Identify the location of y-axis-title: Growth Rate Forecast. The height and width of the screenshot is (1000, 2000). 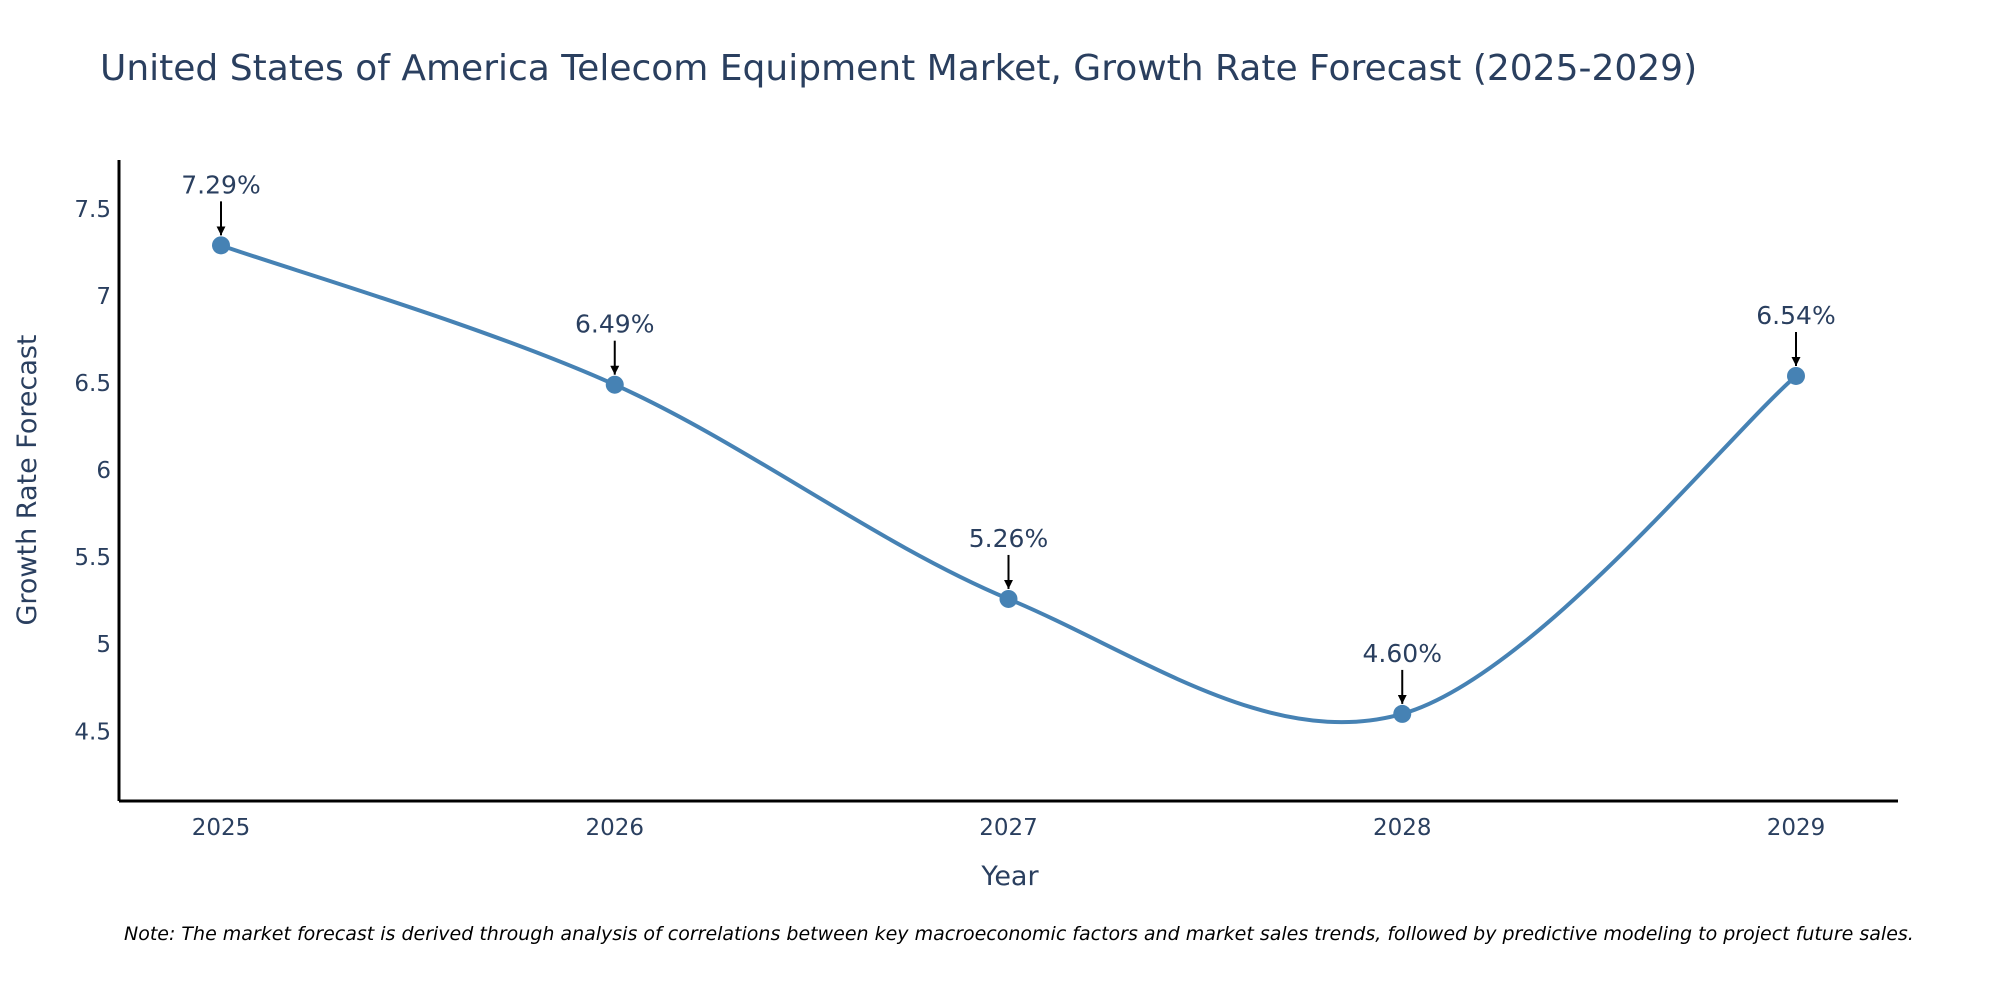
(27, 479).